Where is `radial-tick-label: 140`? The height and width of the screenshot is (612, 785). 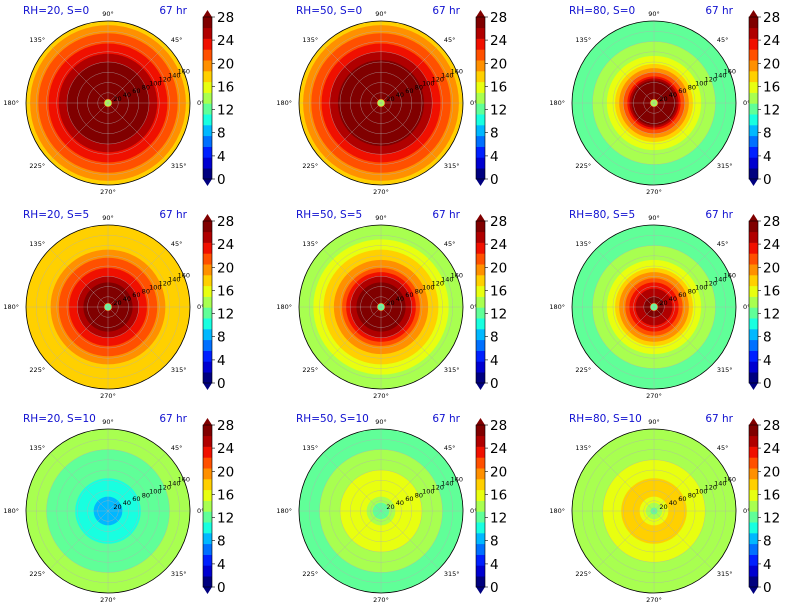
radial-tick-label: 140 is located at coordinates (447, 76).